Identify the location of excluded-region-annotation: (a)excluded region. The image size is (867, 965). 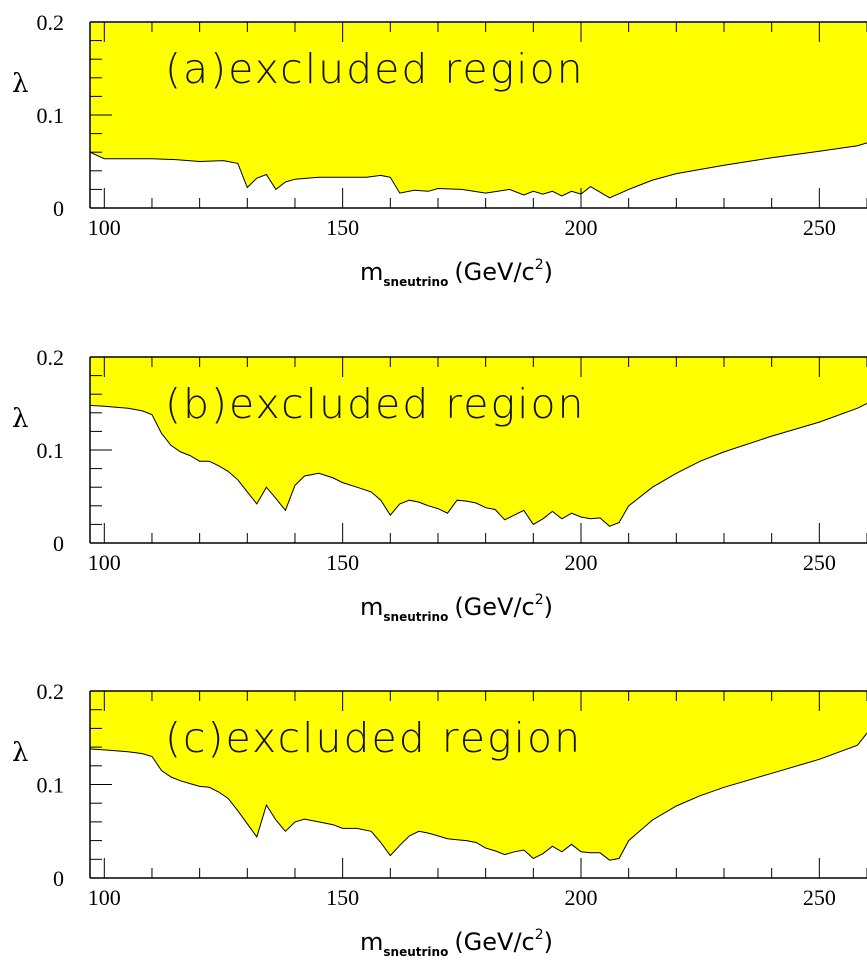
(375, 69).